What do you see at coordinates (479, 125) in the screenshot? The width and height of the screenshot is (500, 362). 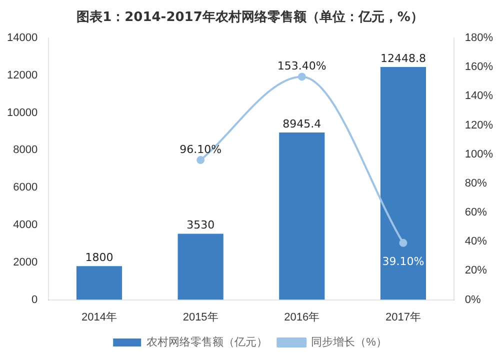 I see `y2-tick-label: 120%` at bounding box center [479, 125].